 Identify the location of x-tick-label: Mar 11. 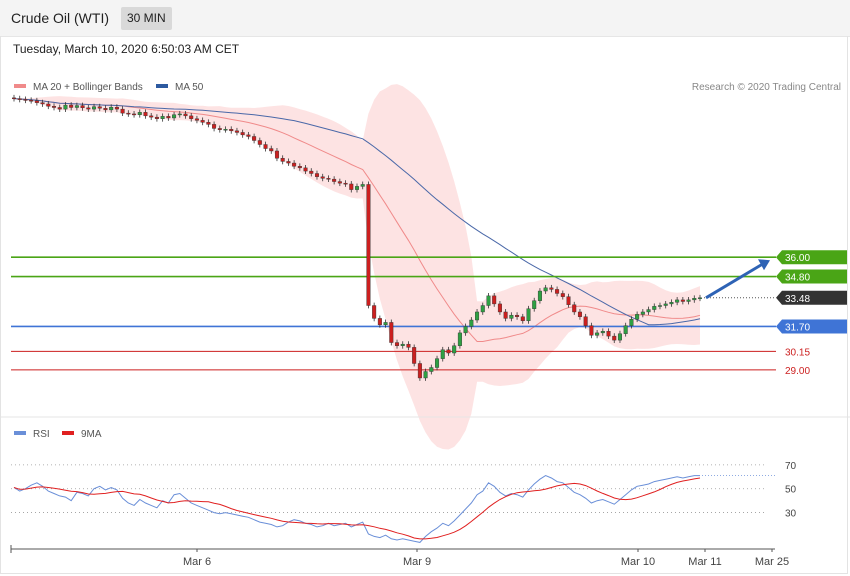
(704, 562).